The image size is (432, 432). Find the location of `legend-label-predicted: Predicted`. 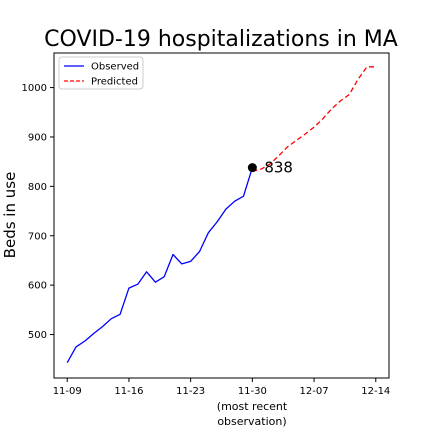

legend-label-predicted: Predicted is located at coordinates (114, 82).